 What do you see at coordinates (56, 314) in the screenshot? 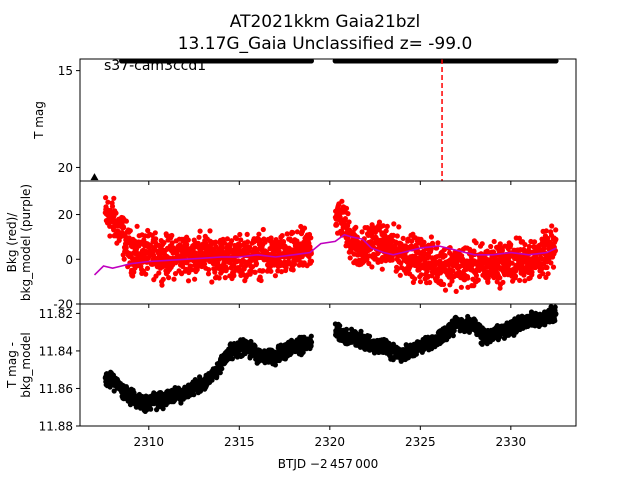
I see `y-tick-label: 11.82` at bounding box center [56, 314].